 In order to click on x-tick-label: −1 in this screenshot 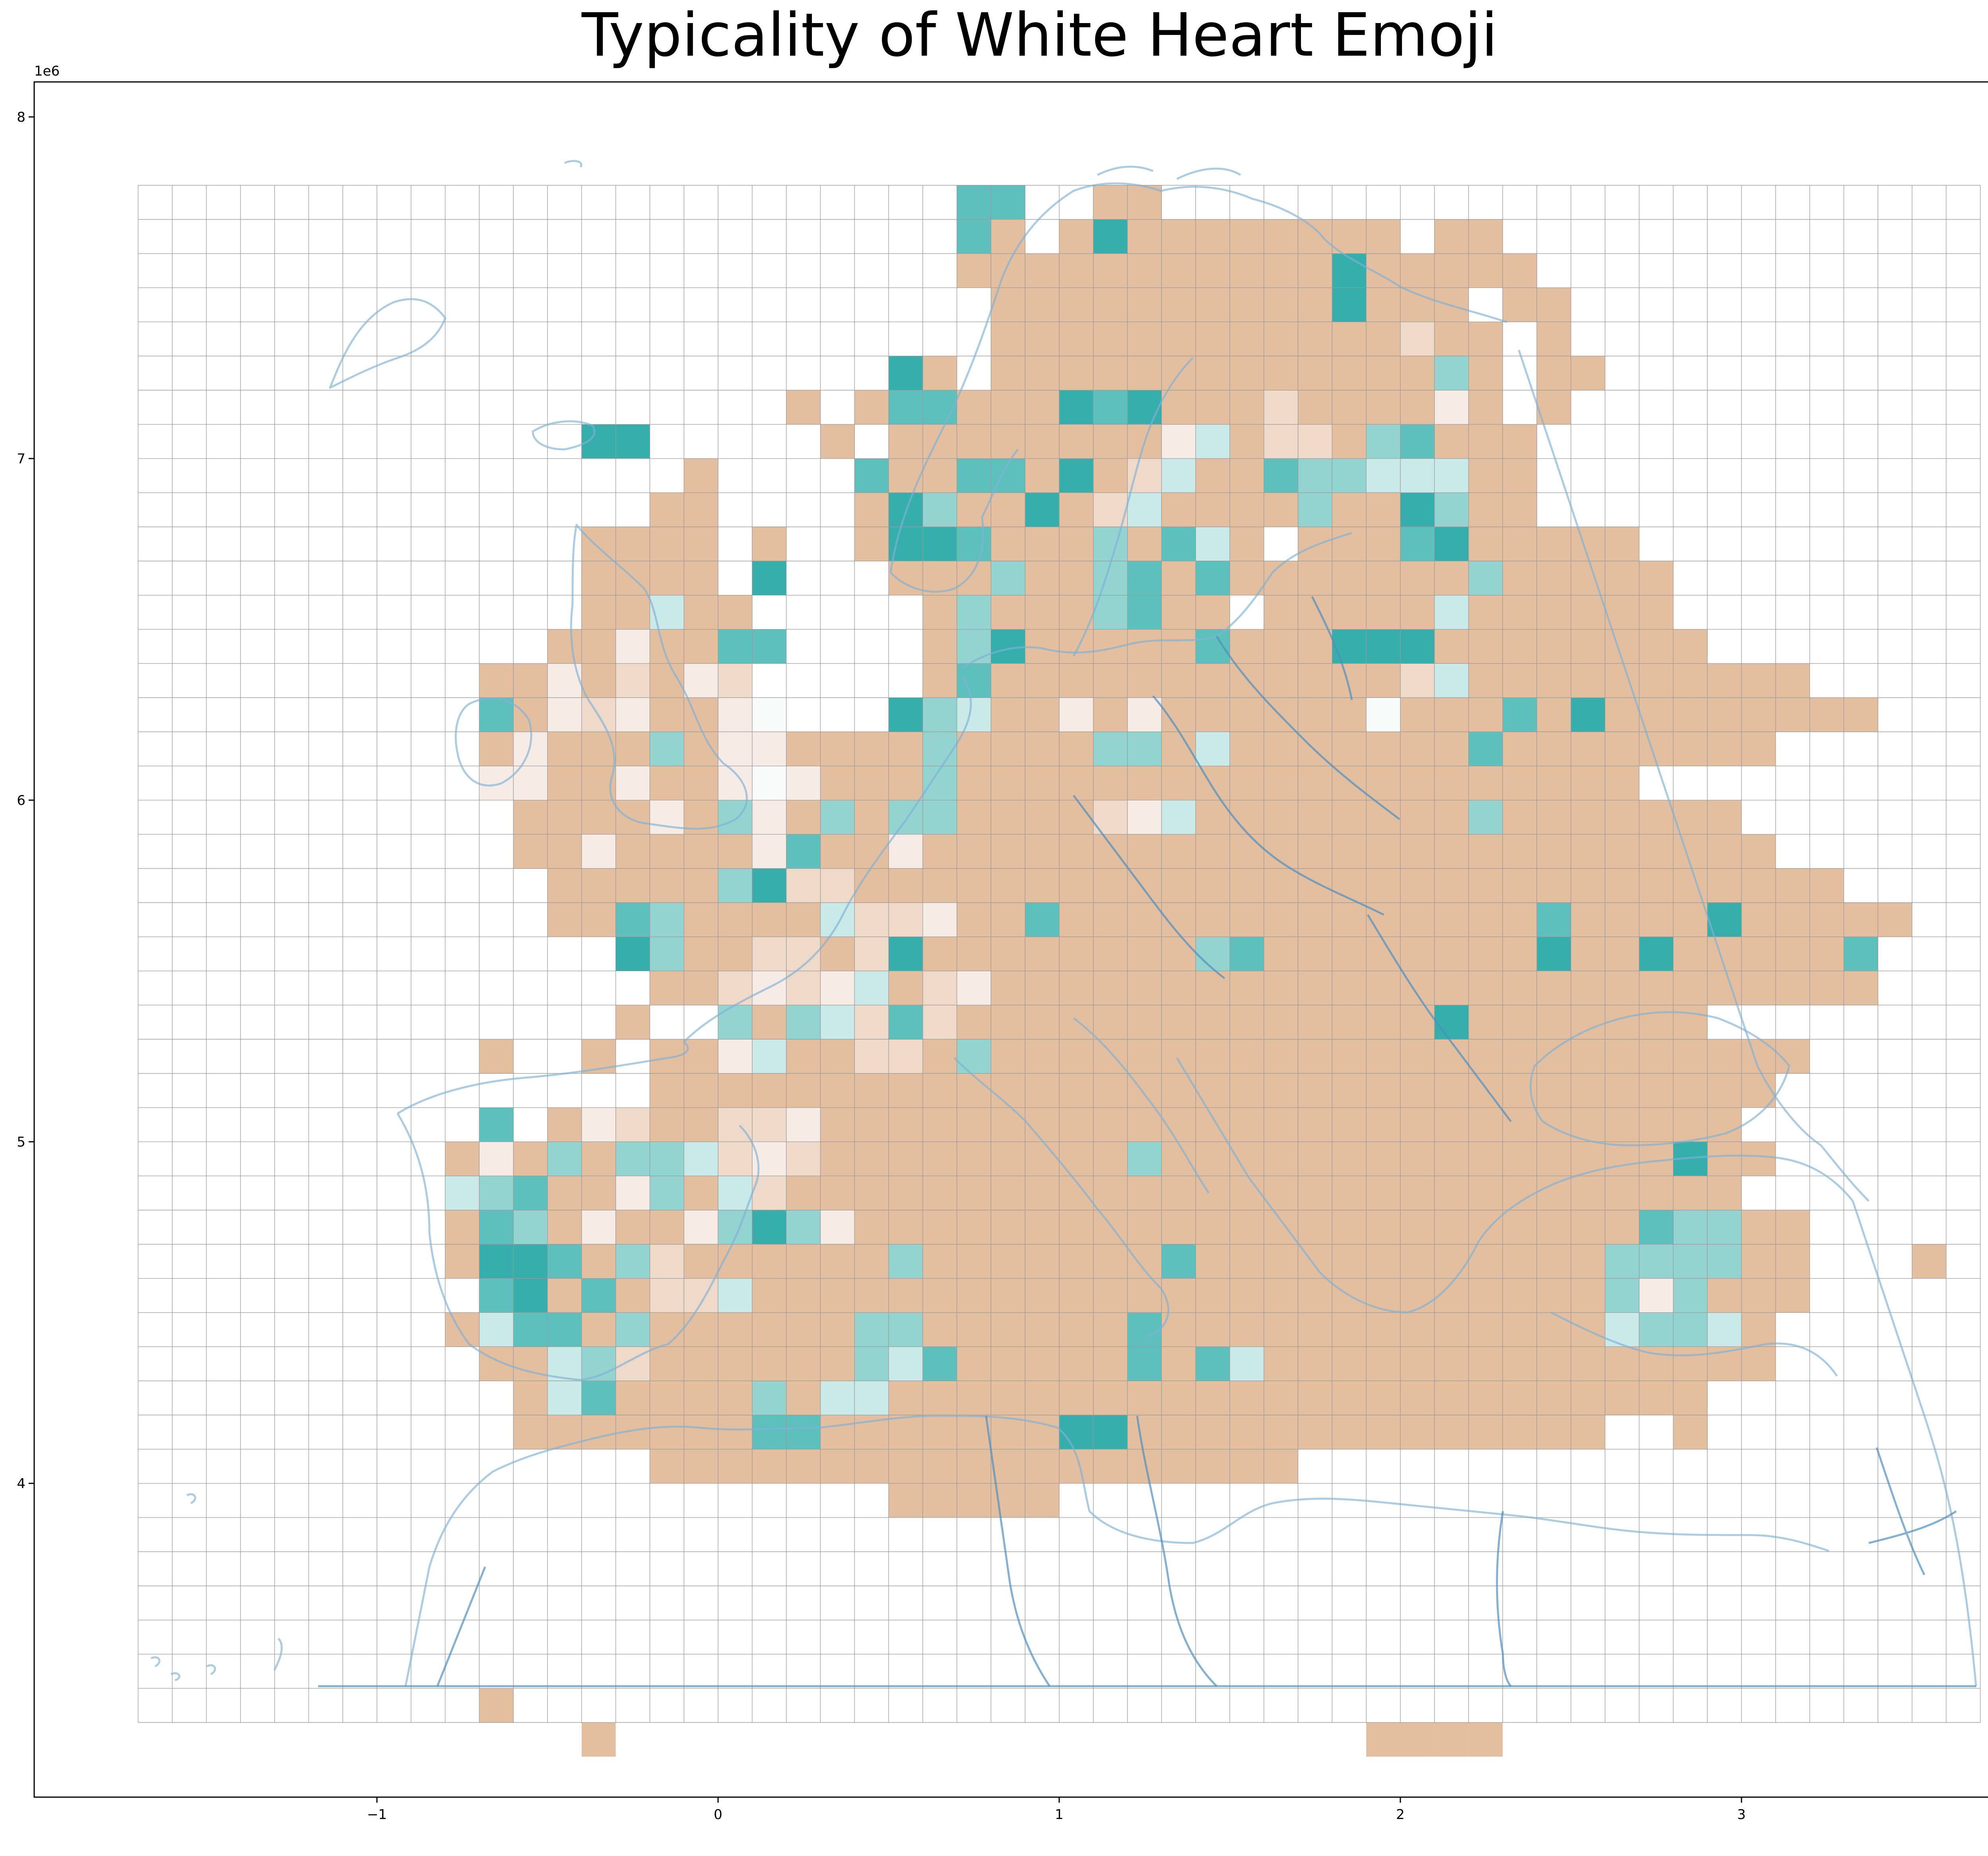, I will do `click(377, 1815)`.